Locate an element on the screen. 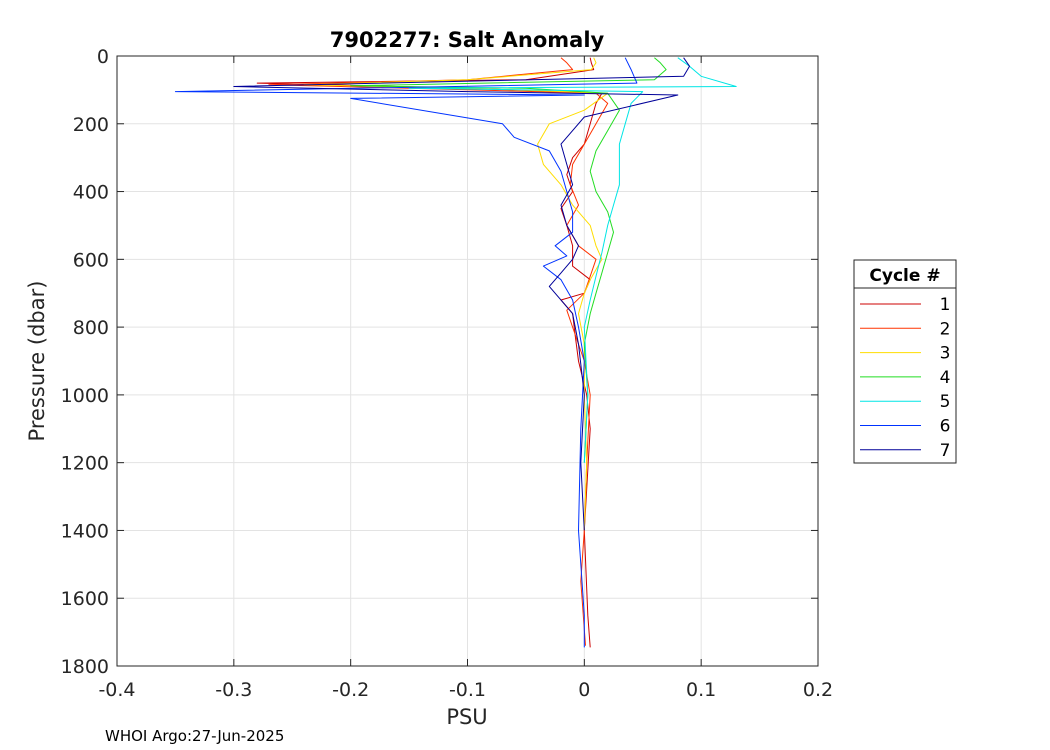  x-tick-label: -0.2 is located at coordinates (350, 690).